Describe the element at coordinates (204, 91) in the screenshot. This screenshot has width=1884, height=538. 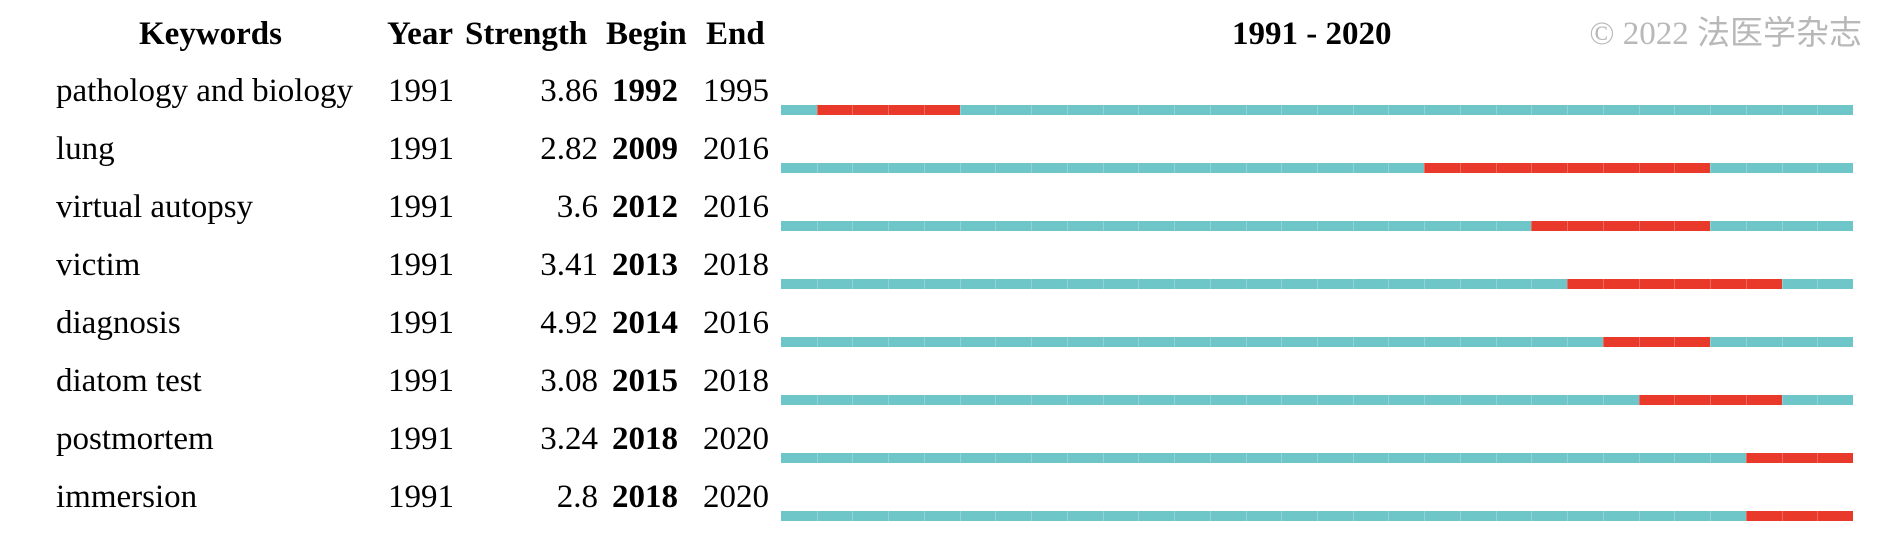
I see `keyword-cell: pathology and biology` at that location.